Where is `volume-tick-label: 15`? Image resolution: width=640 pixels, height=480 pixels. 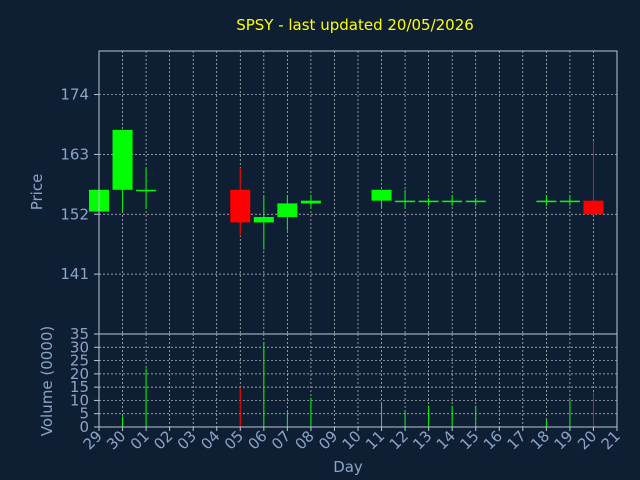
volume-tick-label: 15 is located at coordinates (79, 387).